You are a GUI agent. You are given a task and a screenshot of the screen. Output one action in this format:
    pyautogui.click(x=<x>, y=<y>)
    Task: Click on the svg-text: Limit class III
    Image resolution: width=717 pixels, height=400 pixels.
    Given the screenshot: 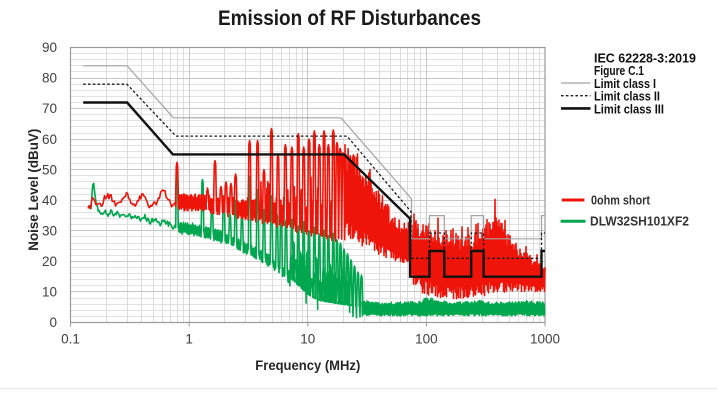 What is the action you would take?
    pyautogui.click(x=629, y=108)
    